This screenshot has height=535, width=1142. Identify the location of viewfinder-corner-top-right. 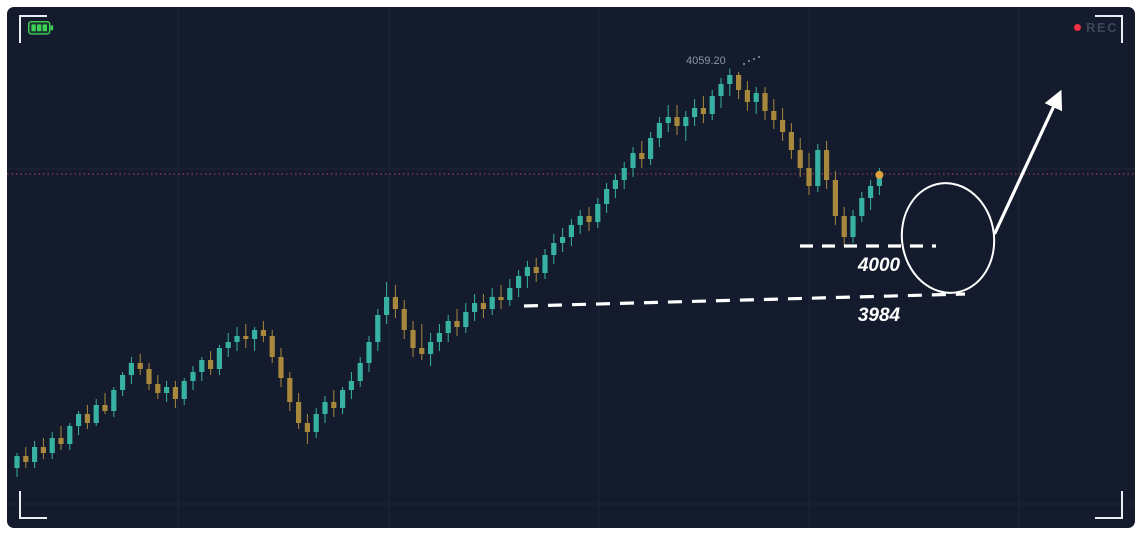
(1109, 29).